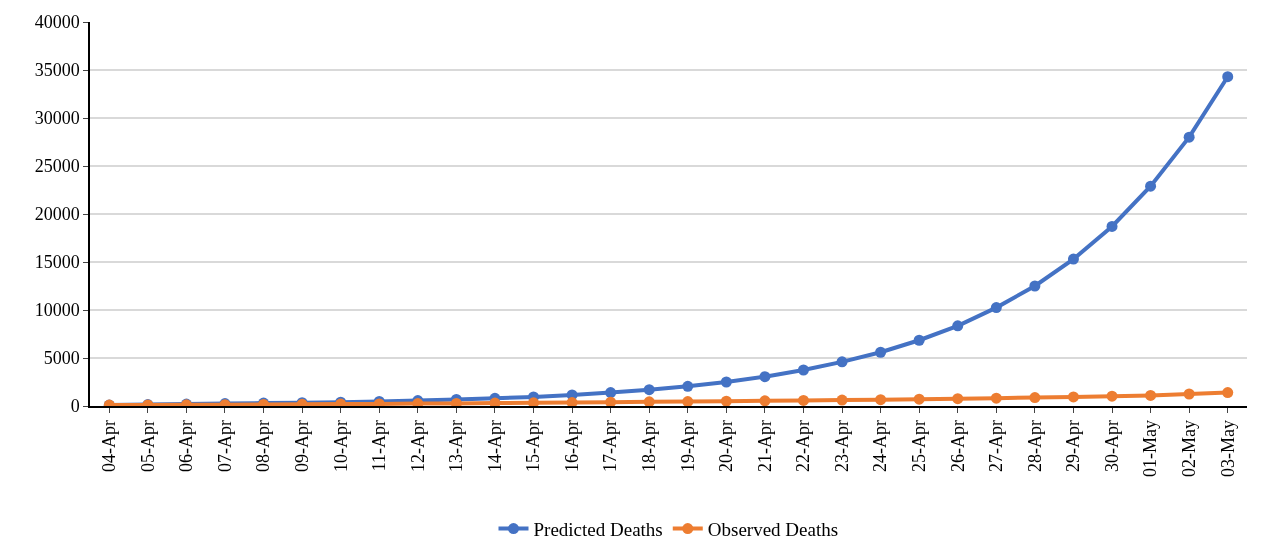 The height and width of the screenshot is (560, 1262). What do you see at coordinates (75, 406) in the screenshot?
I see `y-tick-label: 0` at bounding box center [75, 406].